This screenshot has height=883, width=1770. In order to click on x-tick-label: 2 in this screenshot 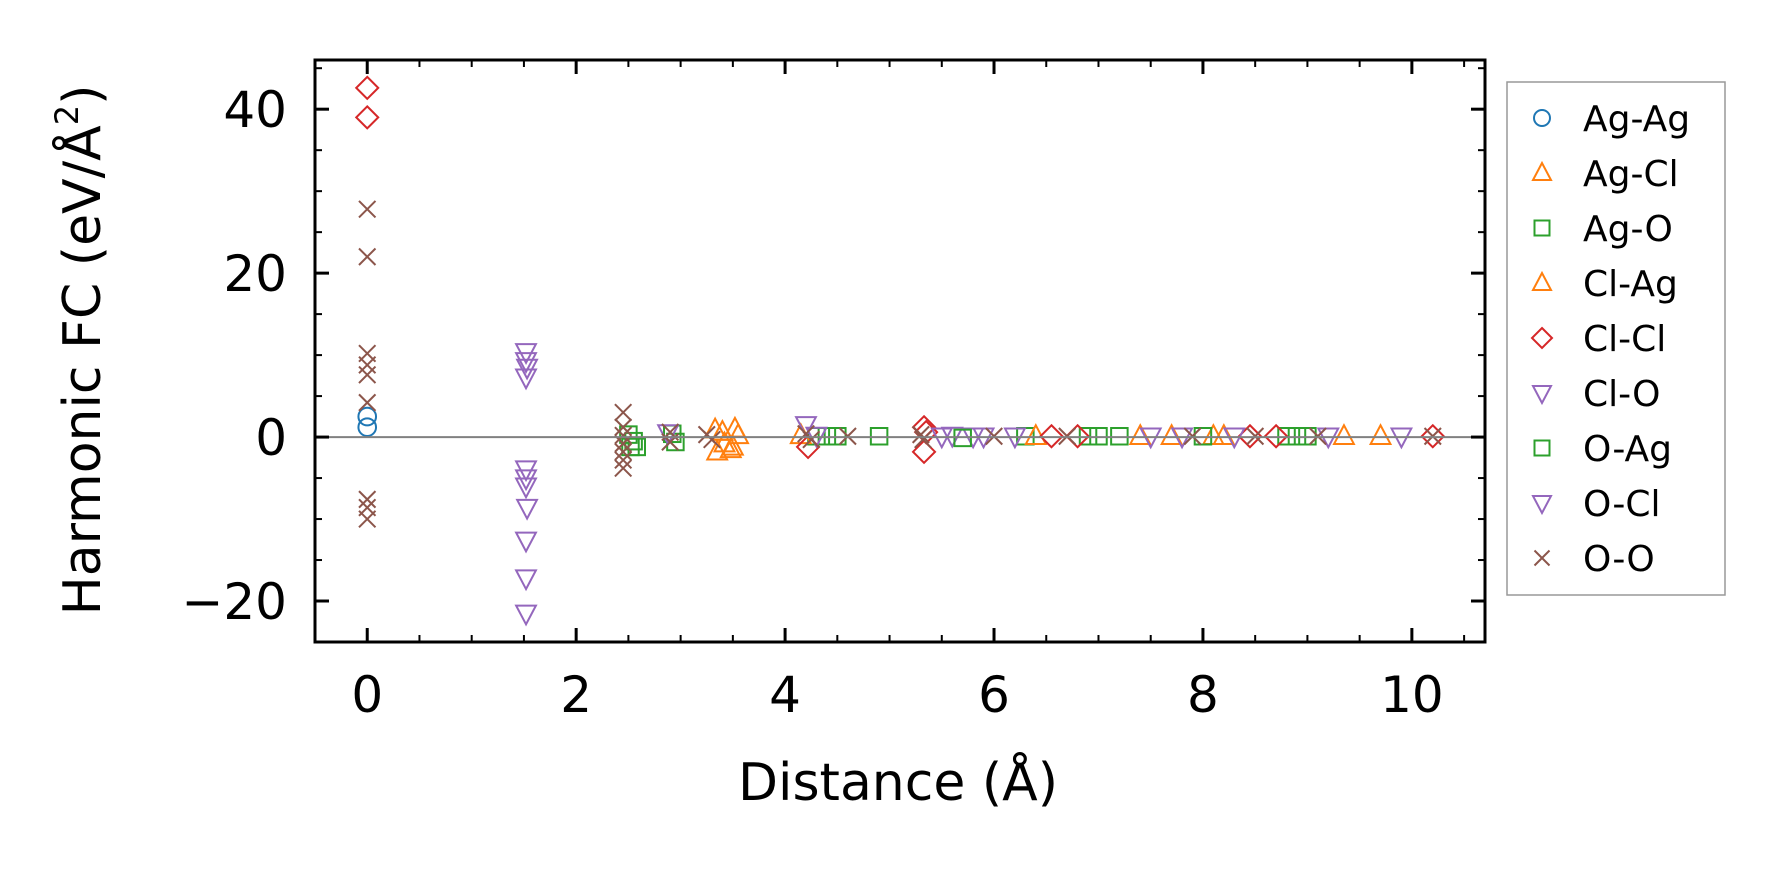, I will do `click(576, 695)`.